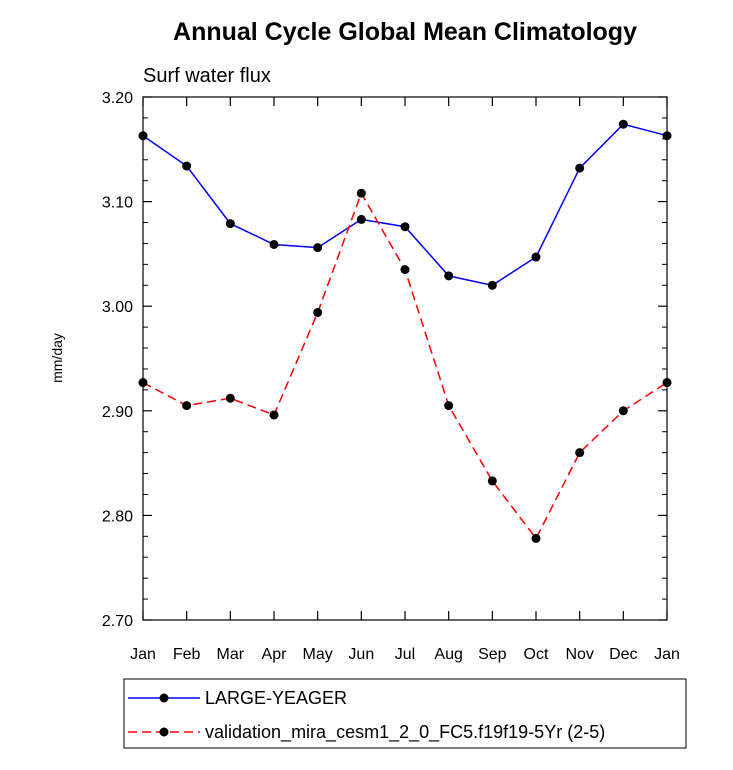 Image resolution: width=733 pixels, height=770 pixels. I want to click on y-tick-label: 3.10, so click(117, 203).